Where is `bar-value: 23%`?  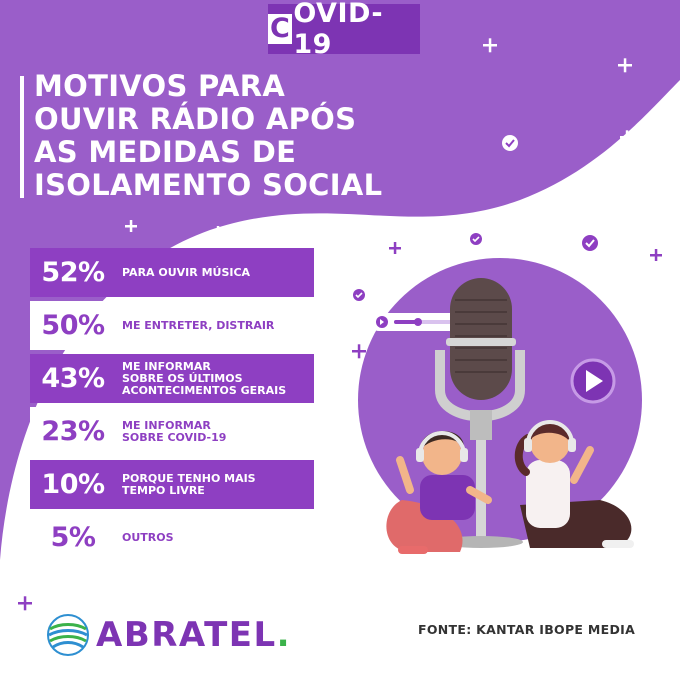
bar-value: 23% is located at coordinates (73, 431).